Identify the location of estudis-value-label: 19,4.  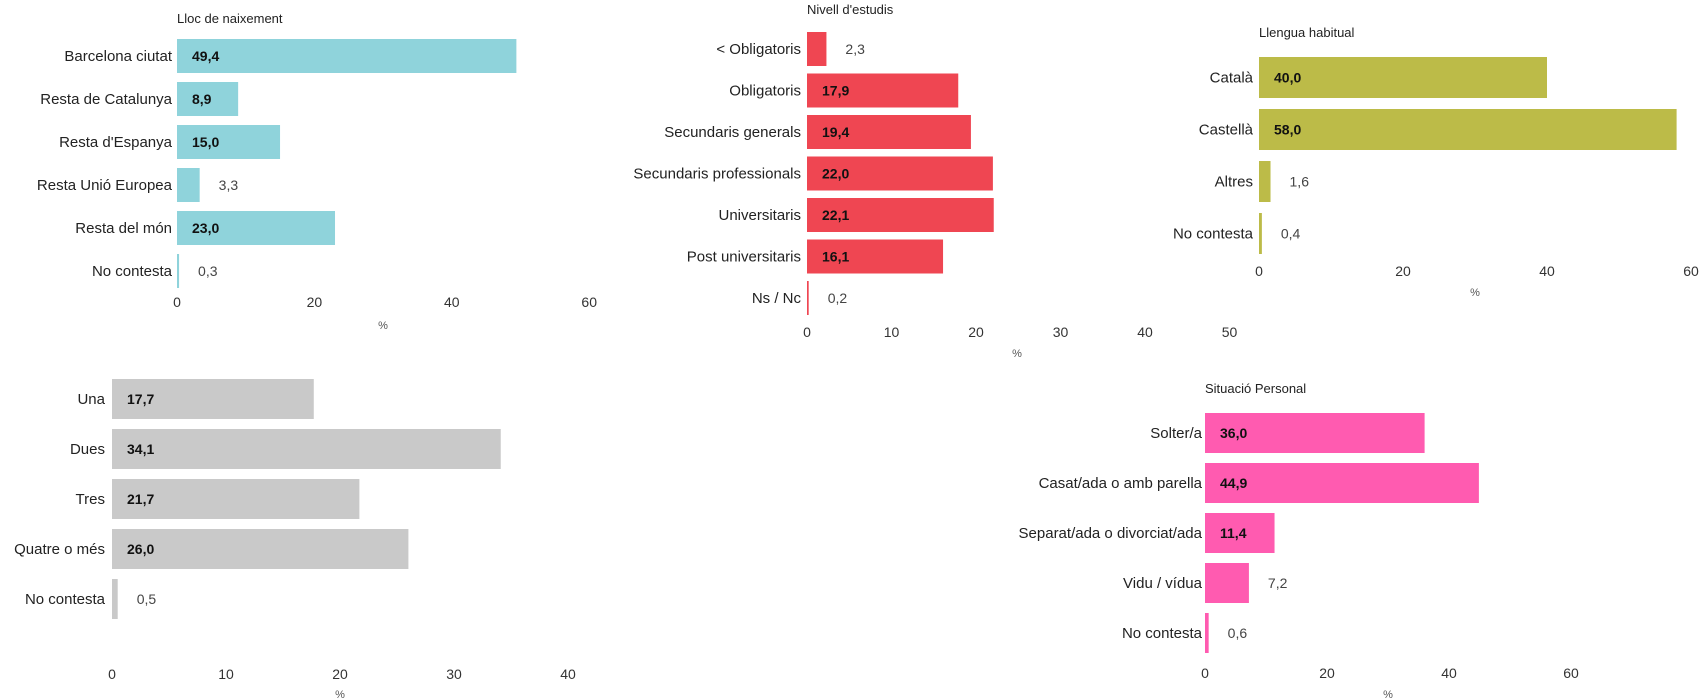
(835, 132).